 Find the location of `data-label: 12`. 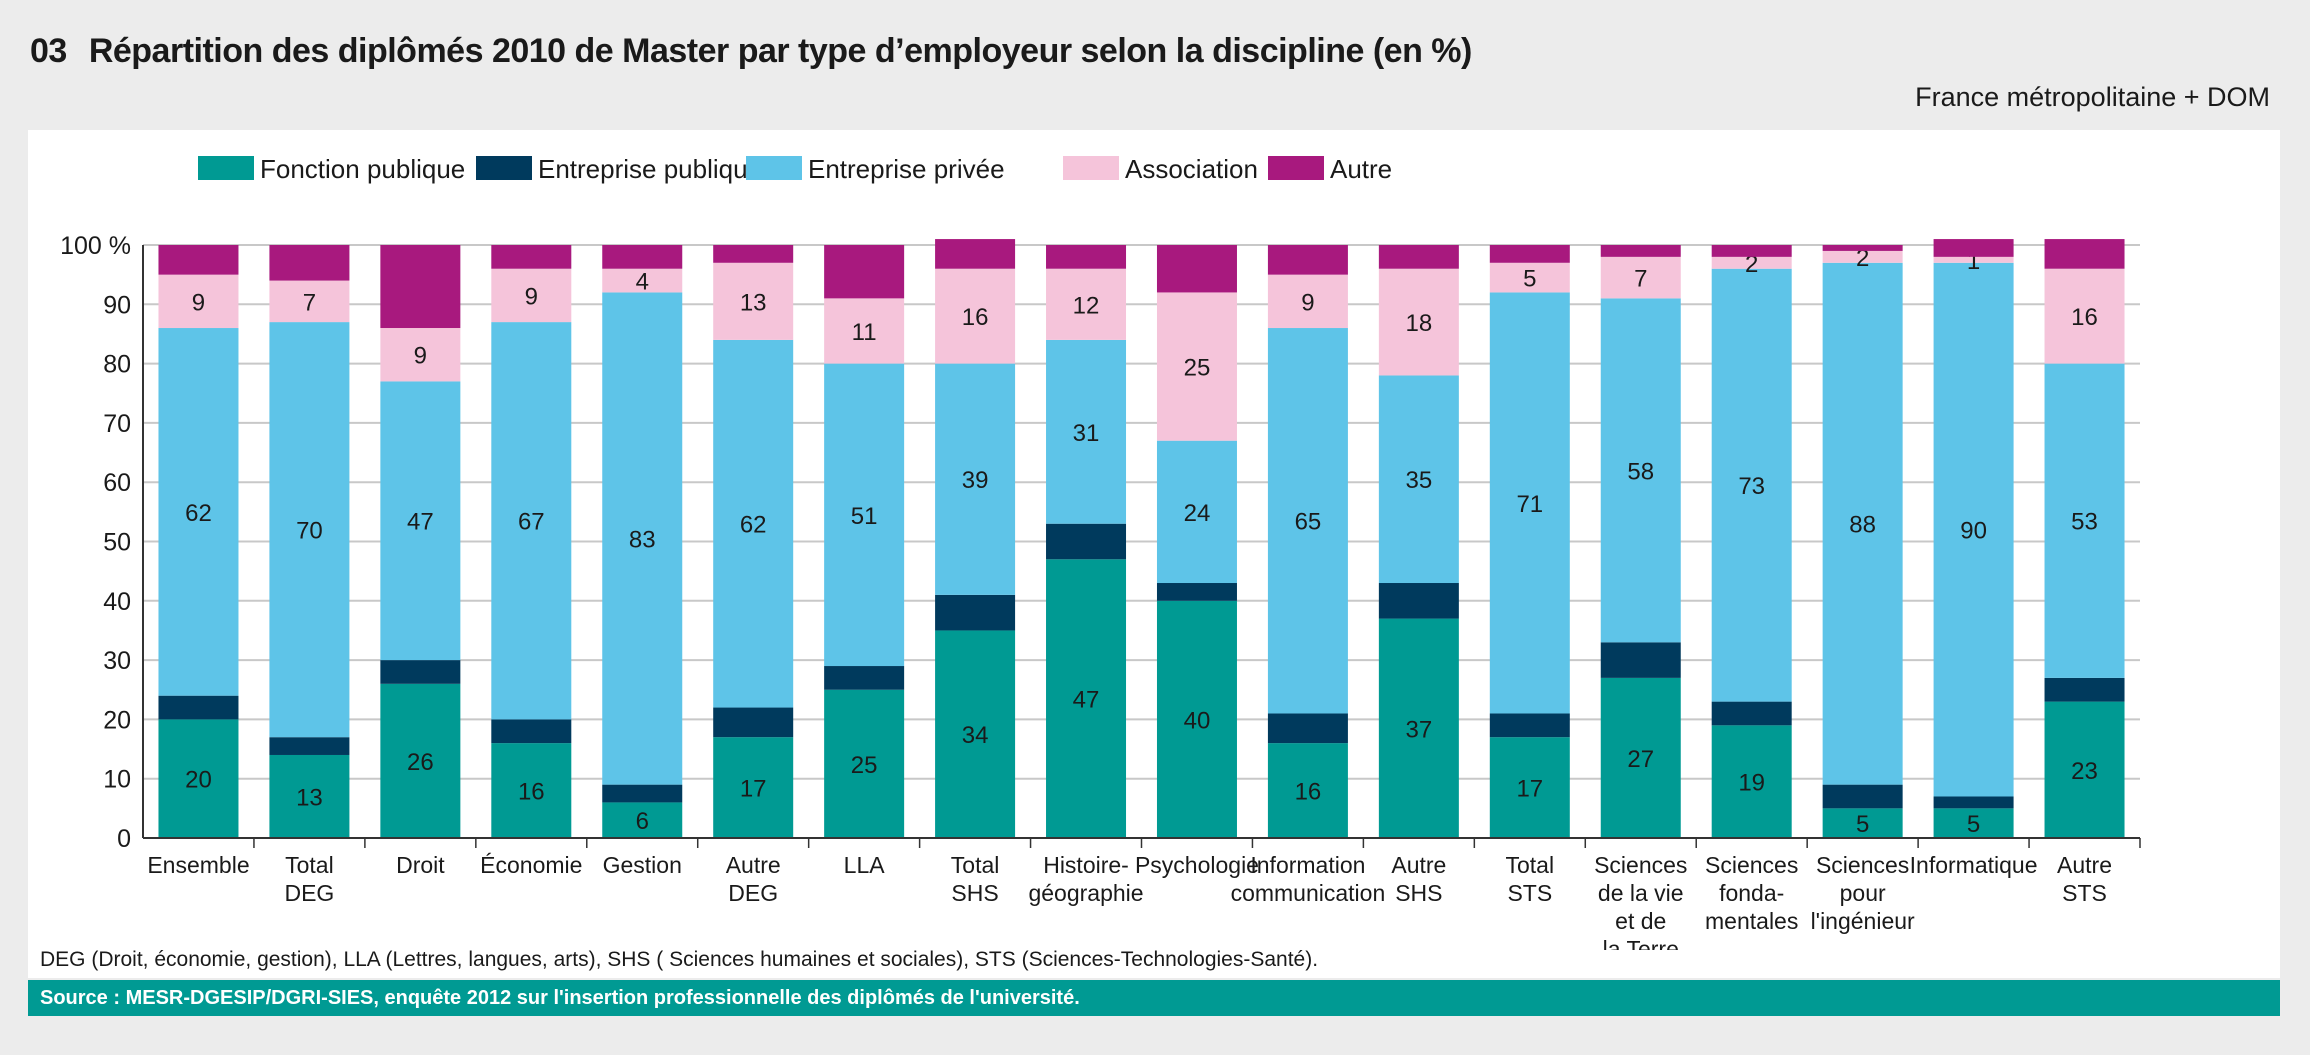

data-label: 12 is located at coordinates (1086, 305).